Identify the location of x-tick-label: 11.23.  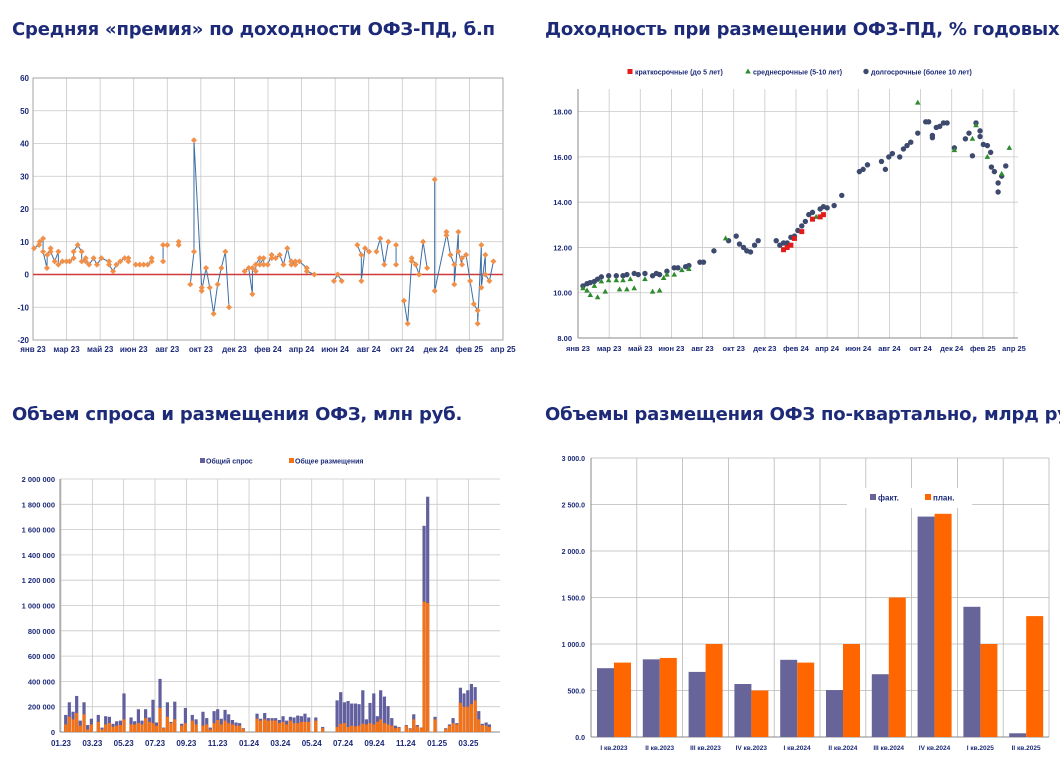
(218, 743).